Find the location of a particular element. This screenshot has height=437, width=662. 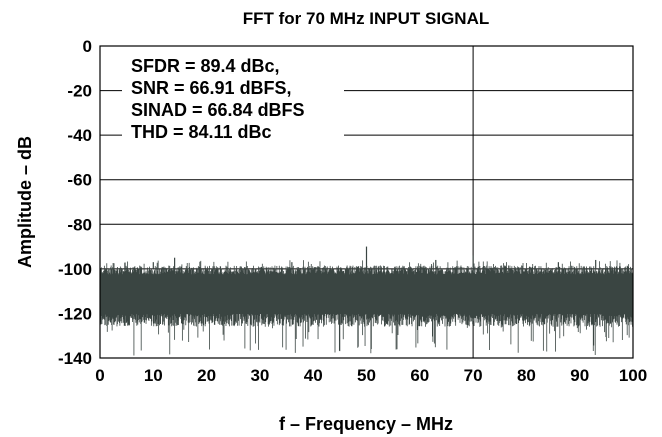

y-tick-label: 0 is located at coordinates (87, 46).